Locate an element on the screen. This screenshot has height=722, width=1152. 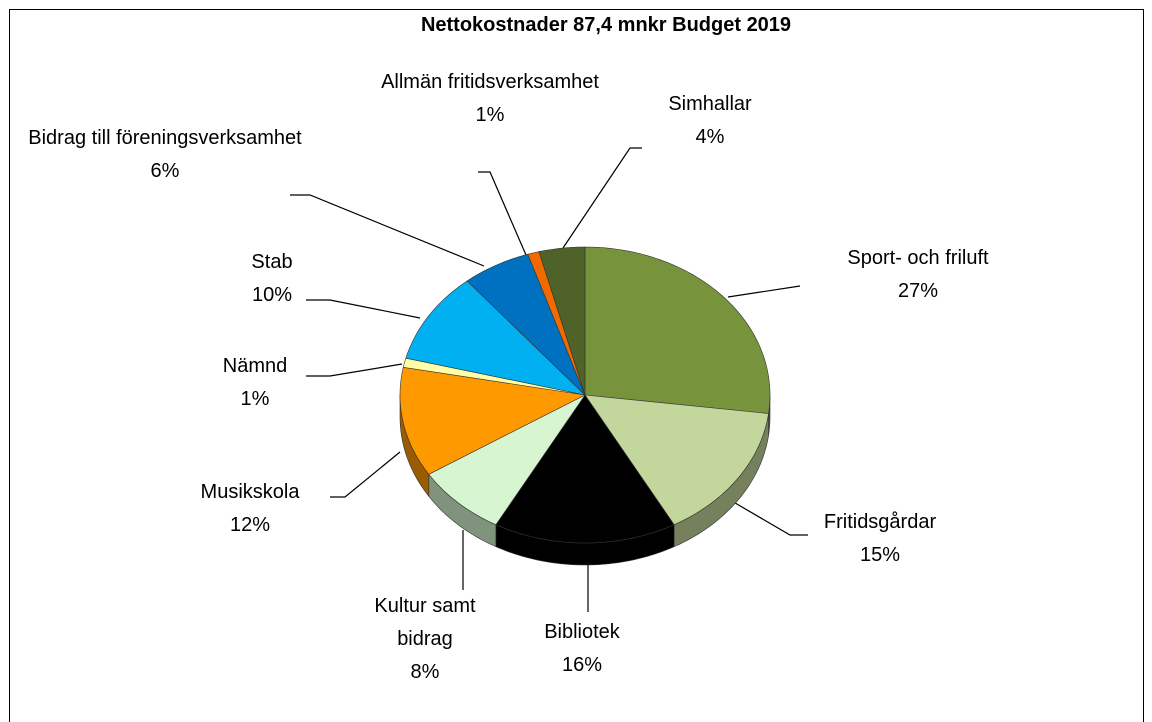
slice-label: Bidrag till föreningsverksamhet 6% is located at coordinates (165, 155).